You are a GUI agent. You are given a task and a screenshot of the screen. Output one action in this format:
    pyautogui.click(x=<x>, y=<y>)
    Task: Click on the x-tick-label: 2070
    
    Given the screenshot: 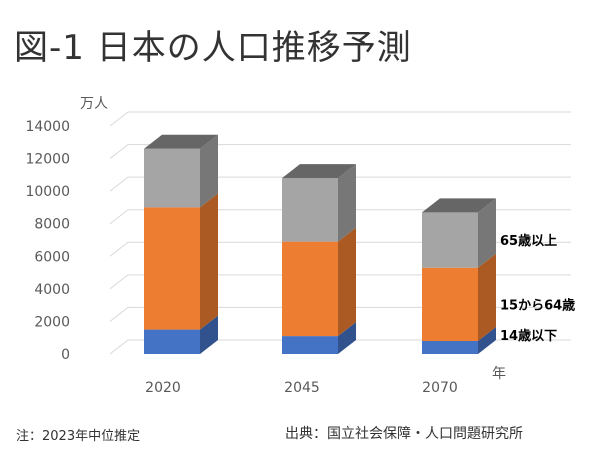 What is the action you would take?
    pyautogui.click(x=440, y=388)
    